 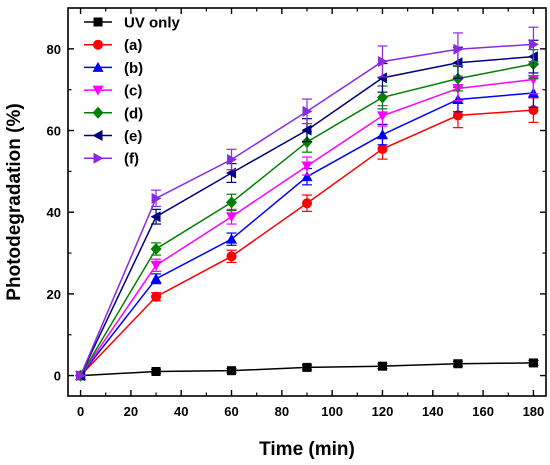 I want to click on y-tick-label: 80, so click(x=54, y=49).